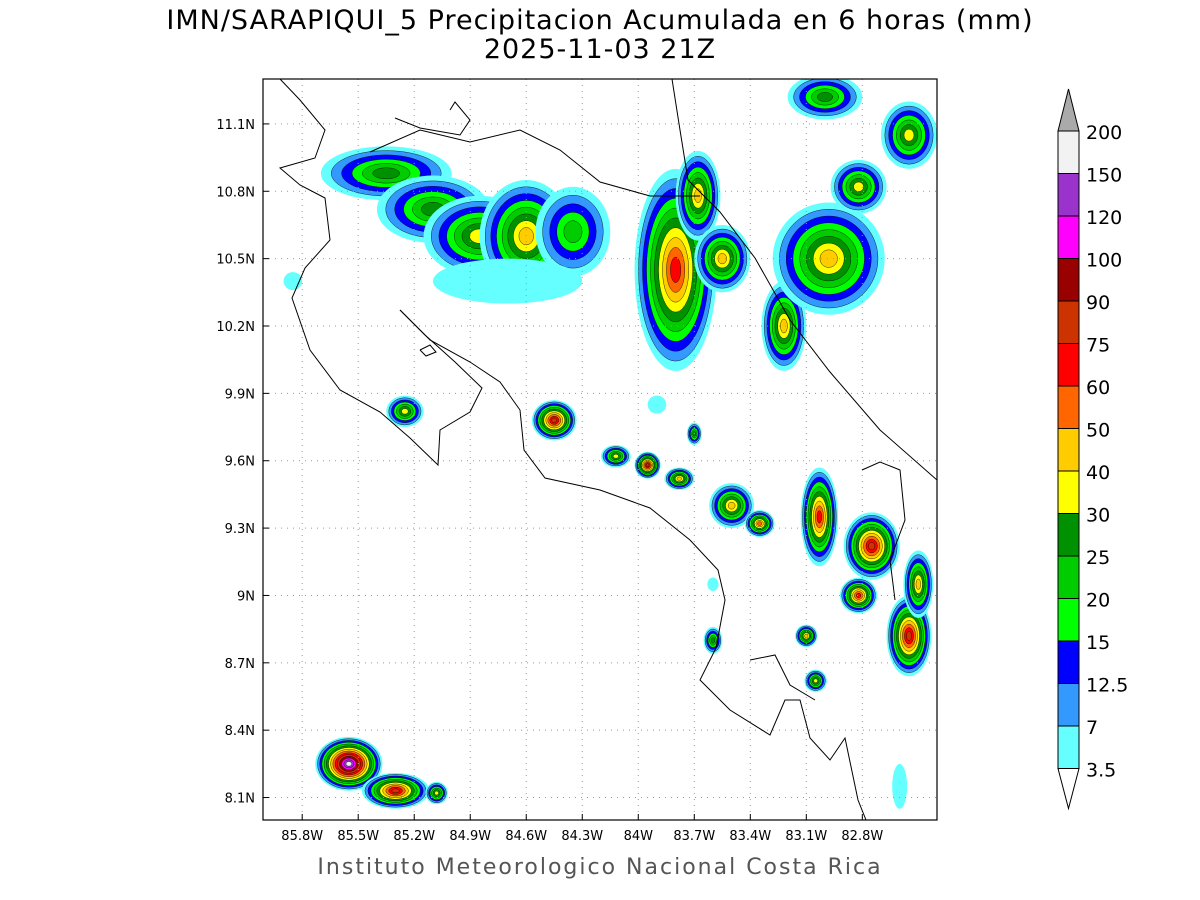 The image size is (1200, 900). What do you see at coordinates (240, 799) in the screenshot?
I see `lat-tick-label: 8.1N` at bounding box center [240, 799].